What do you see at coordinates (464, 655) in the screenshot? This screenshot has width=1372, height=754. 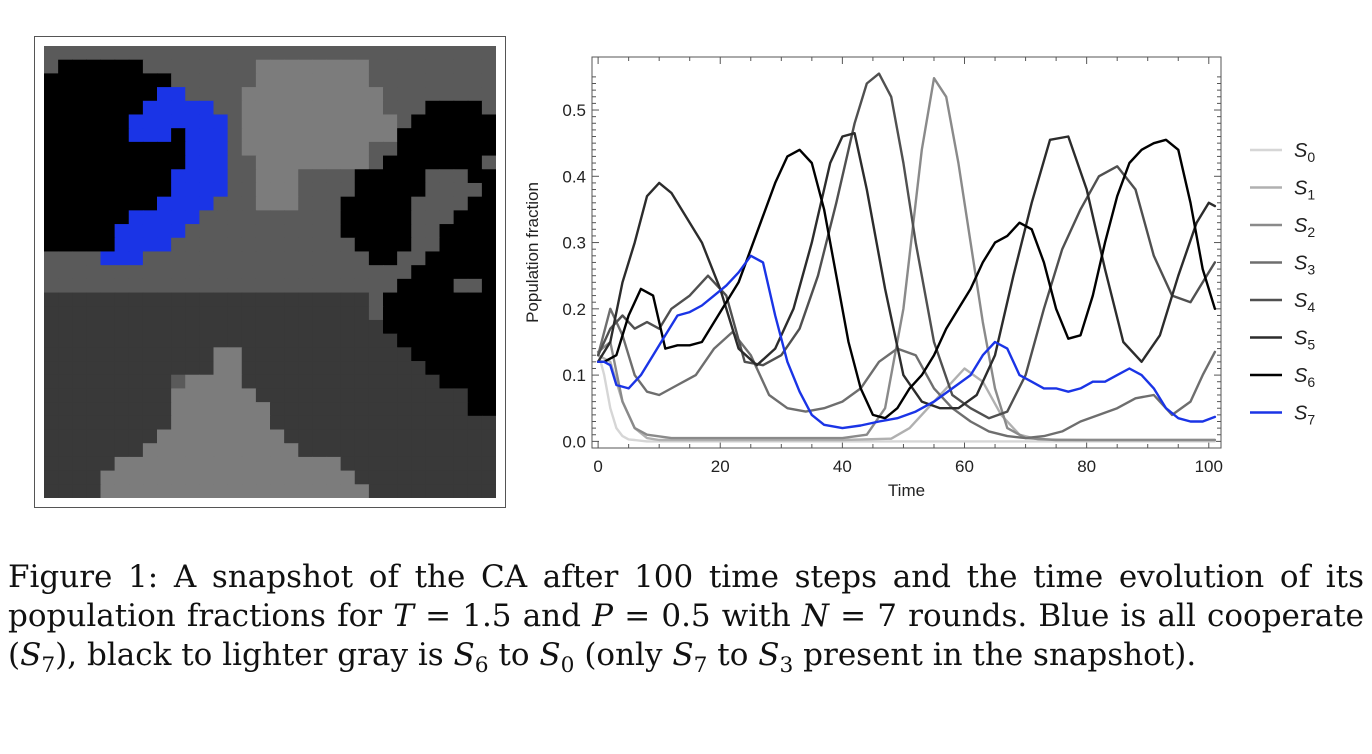 I see `caption-sym-s6: S` at bounding box center [464, 655].